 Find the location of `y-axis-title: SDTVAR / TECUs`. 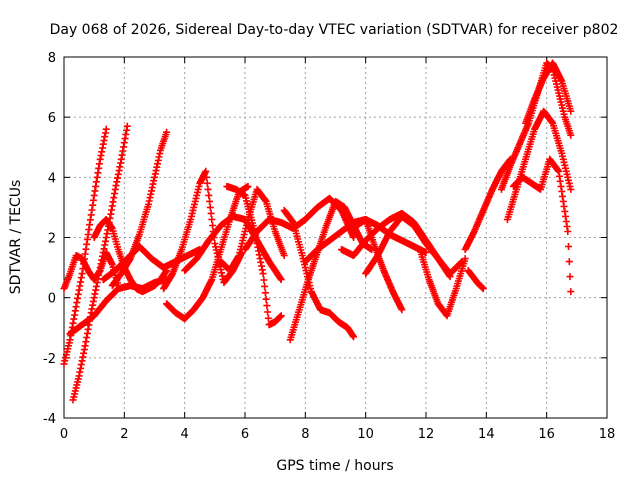

y-axis-title: SDTVAR / TECUs is located at coordinates (16, 237).